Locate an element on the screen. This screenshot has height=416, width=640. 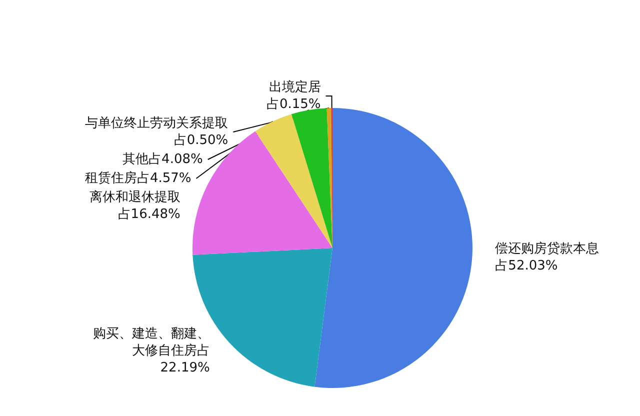
slice-label: 与单位终止劳动关系提取 is located at coordinates (156, 123).